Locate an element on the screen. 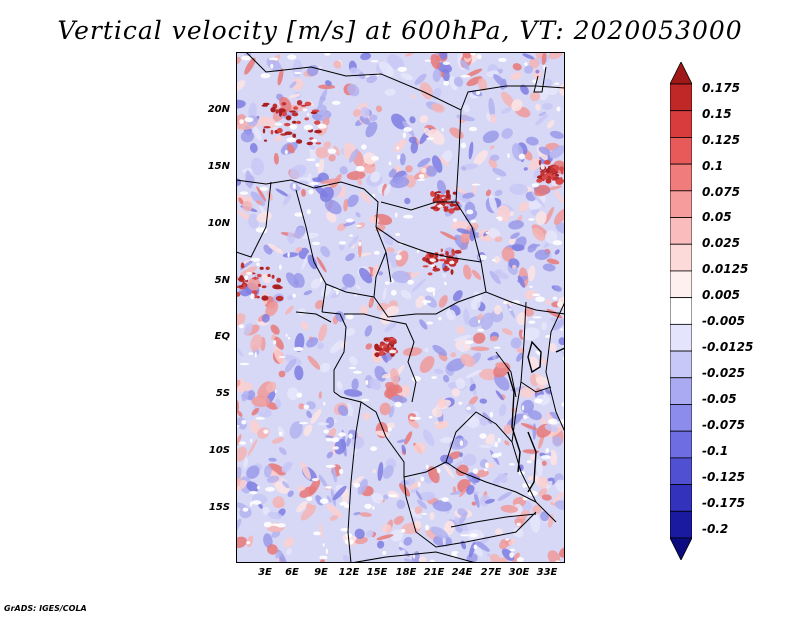 This screenshot has height=618, width=800. lat-label: 20N is located at coordinates (218, 109).